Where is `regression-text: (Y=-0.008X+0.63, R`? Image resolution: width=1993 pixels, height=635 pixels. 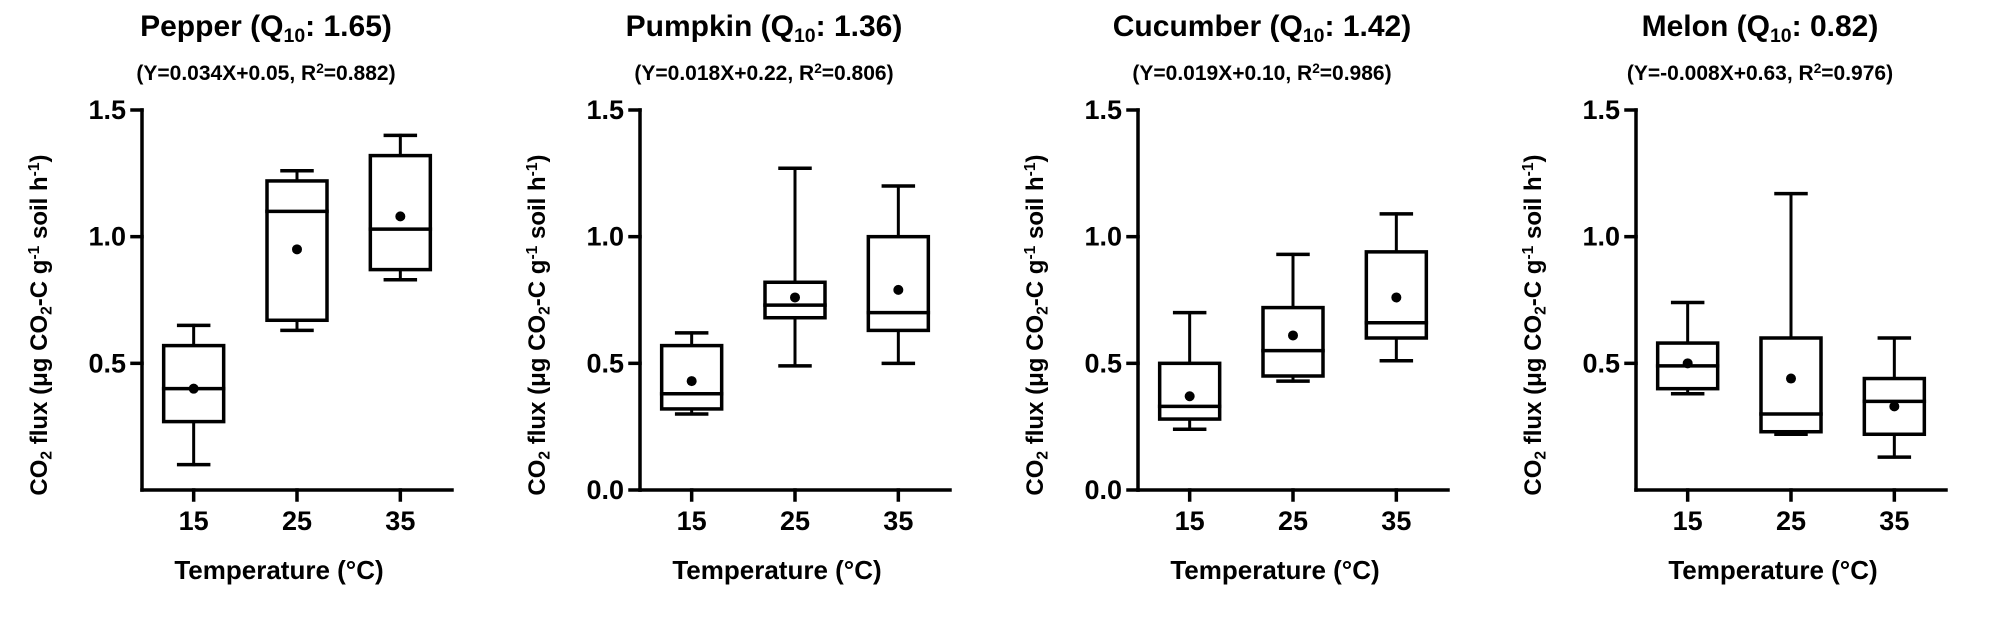
regression-text: (Y=-0.008X+0.63, R is located at coordinates (1720, 73).